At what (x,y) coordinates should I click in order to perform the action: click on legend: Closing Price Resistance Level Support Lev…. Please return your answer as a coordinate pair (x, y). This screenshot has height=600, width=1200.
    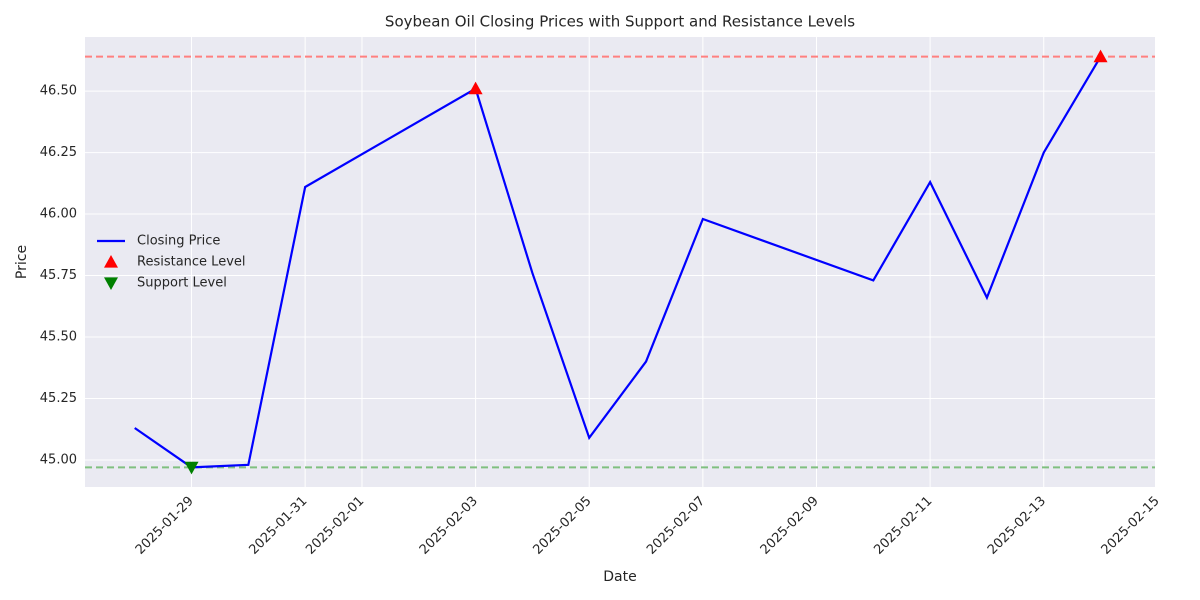
    Looking at the image, I should click on (171, 262).